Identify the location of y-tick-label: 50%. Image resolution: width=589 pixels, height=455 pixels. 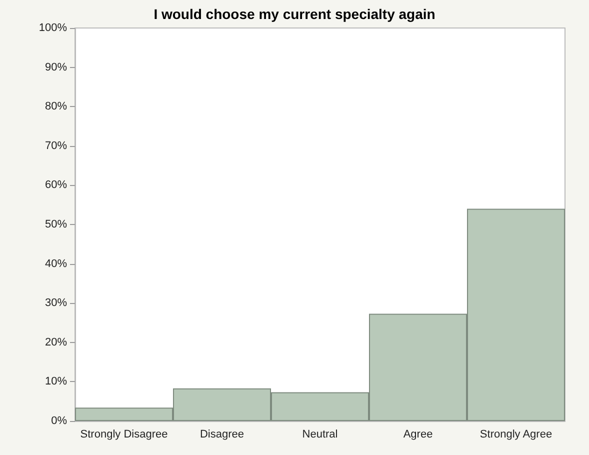
(56, 224).